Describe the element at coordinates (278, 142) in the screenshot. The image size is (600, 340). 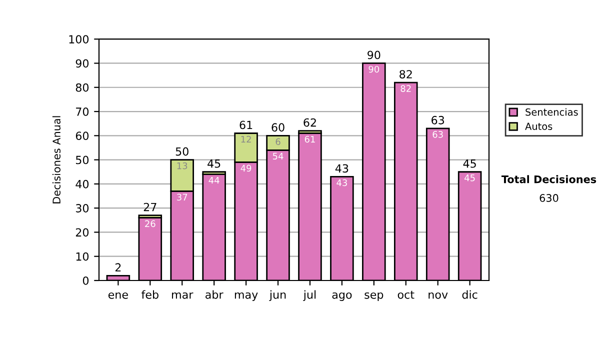
I see `data-label: 6` at that location.